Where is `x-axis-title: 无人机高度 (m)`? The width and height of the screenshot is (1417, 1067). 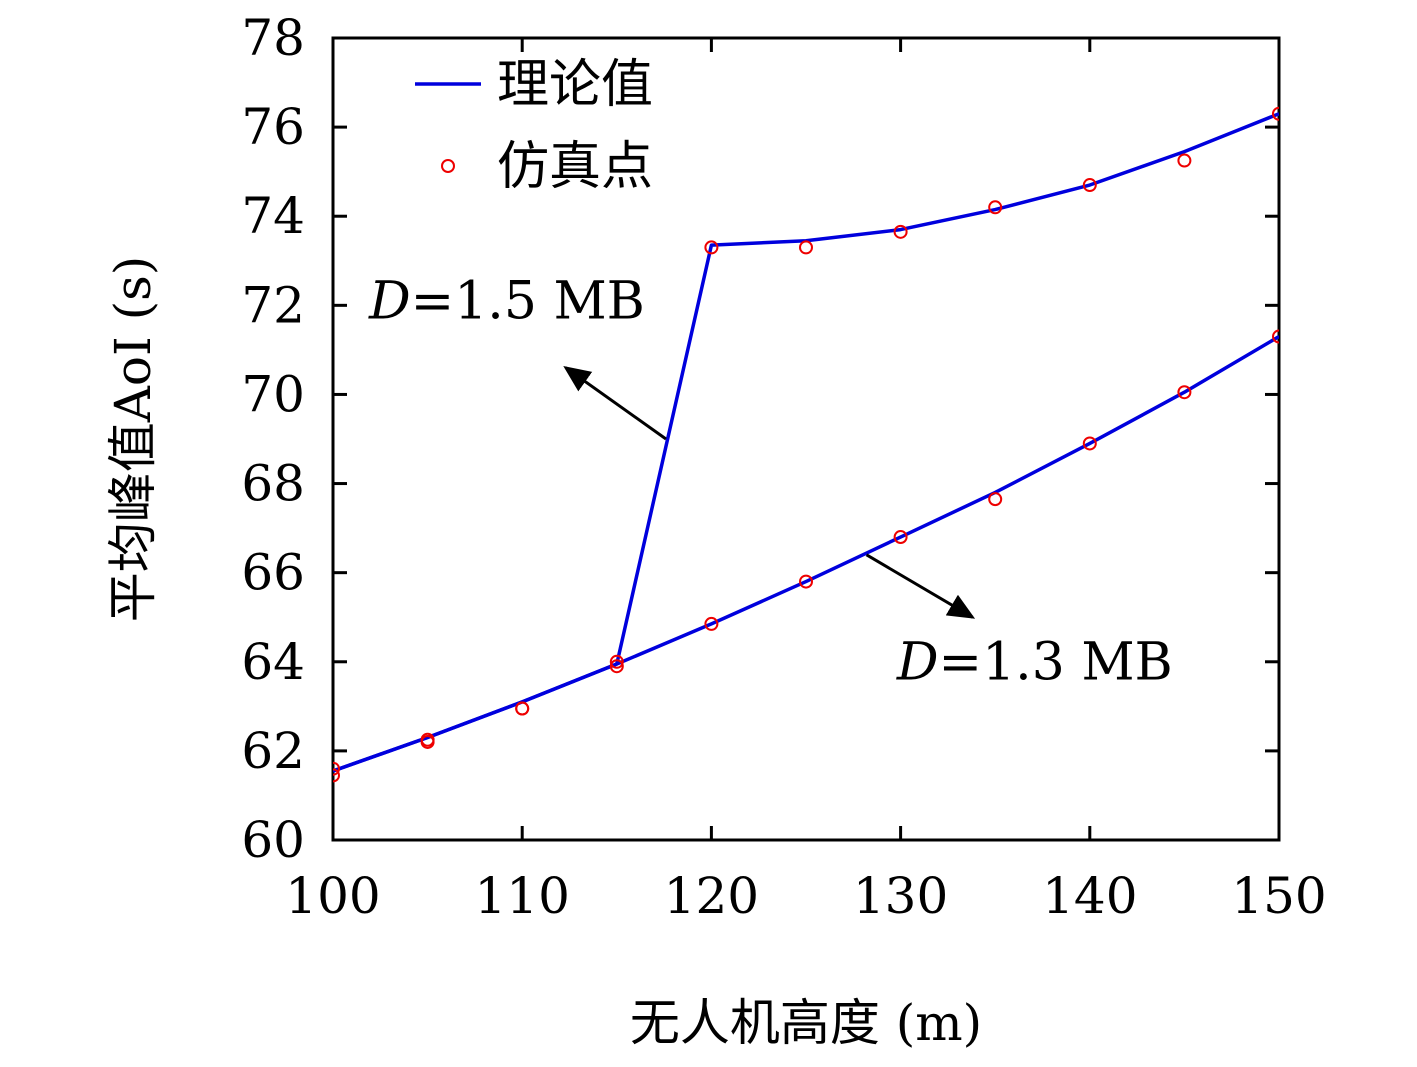 x-axis-title: 无人机高度 (m) is located at coordinates (806, 1023).